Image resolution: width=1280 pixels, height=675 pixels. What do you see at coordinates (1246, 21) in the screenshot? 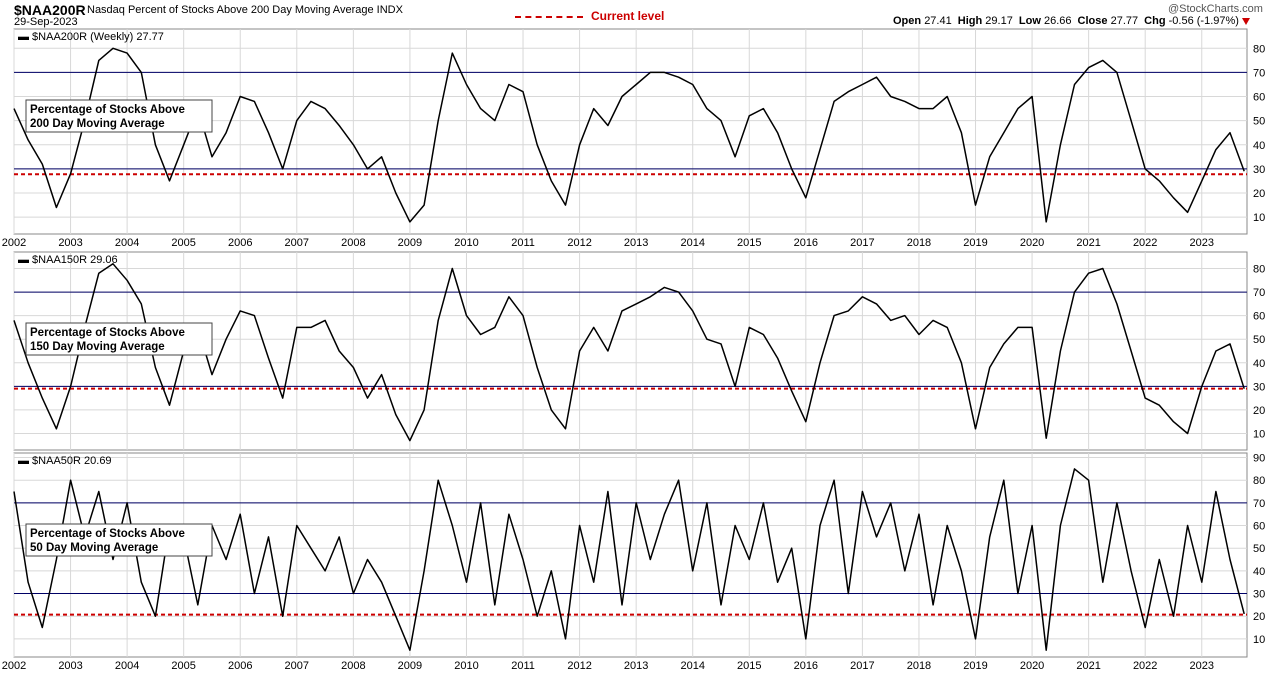
I see `down-triangle-icon` at bounding box center [1246, 21].